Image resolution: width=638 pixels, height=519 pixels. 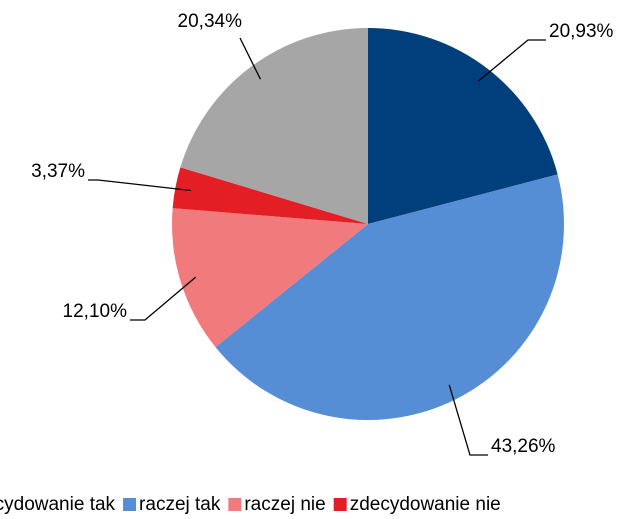 I want to click on legend-label: raczej nie, so click(x=284, y=504).